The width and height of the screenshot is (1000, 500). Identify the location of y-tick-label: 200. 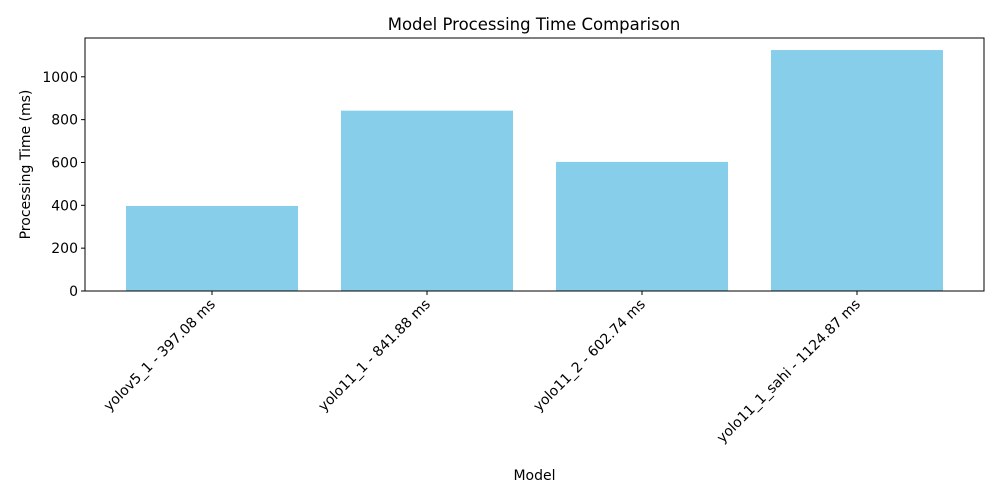
(64, 249).